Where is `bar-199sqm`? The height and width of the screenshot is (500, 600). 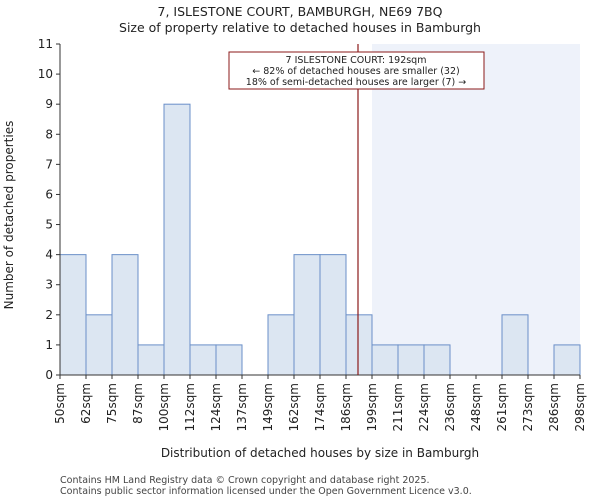 bar-199sqm is located at coordinates (385, 360).